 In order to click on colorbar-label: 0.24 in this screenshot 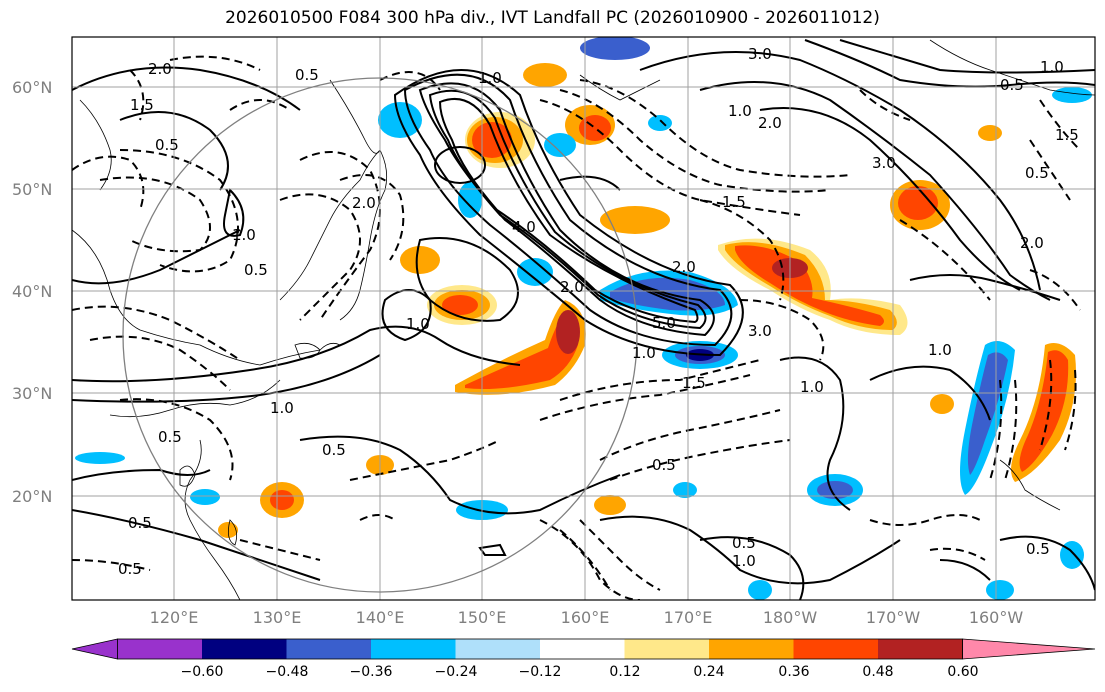, I will do `click(708, 672)`.